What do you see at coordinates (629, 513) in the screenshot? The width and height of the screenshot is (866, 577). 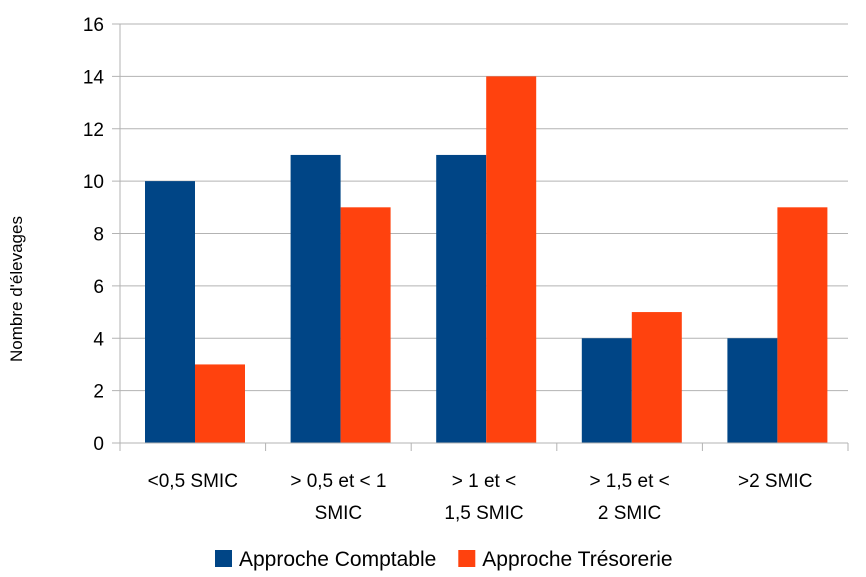 I see `x-category-label: 2 SMIC` at bounding box center [629, 513].